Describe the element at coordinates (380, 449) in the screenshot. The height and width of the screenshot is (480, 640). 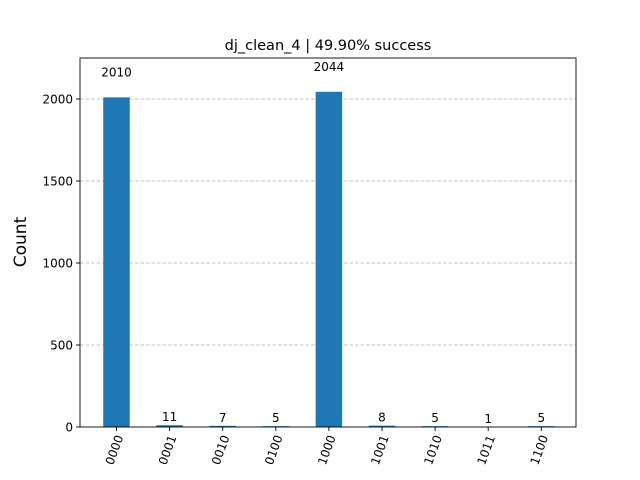
I see `x-tick-label: 1001` at that location.